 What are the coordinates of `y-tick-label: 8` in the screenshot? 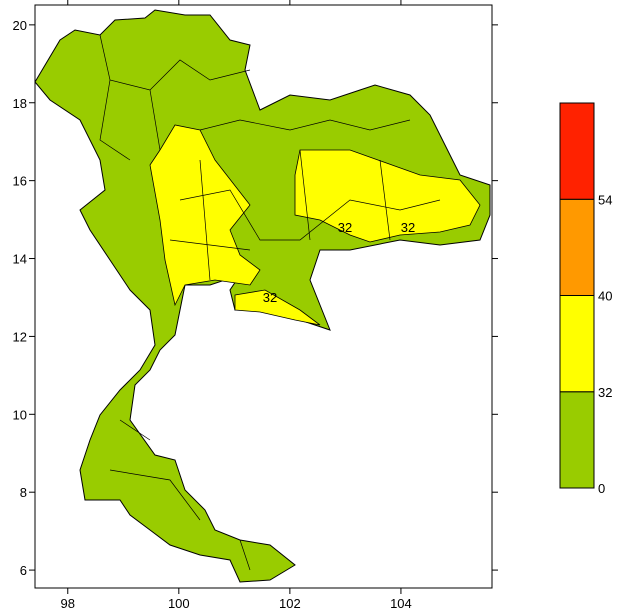 It's located at (23, 492).